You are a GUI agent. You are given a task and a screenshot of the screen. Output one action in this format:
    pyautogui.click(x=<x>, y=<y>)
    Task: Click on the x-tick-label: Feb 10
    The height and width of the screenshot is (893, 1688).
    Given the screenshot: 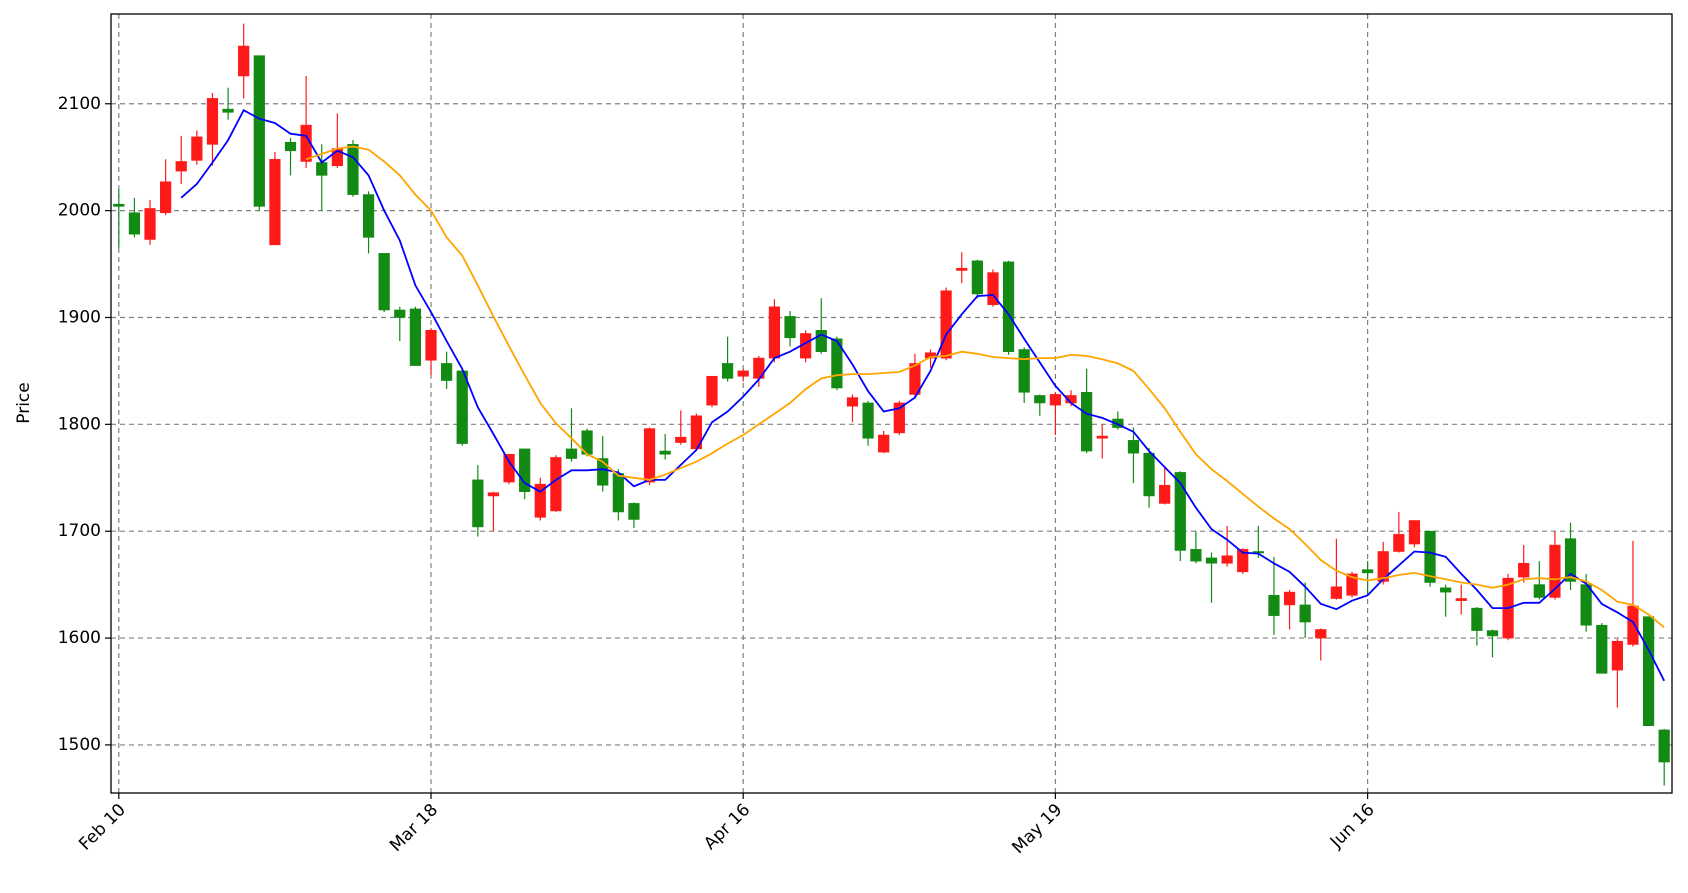 What is the action you would take?
    pyautogui.click(x=102, y=827)
    